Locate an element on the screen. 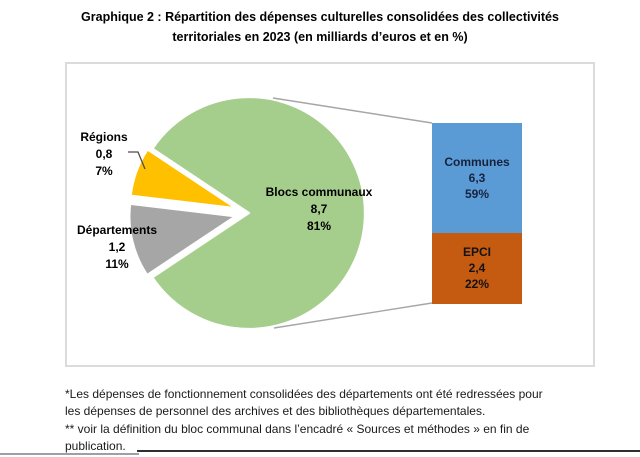 The width and height of the screenshot is (640, 457). communes-name: Communes is located at coordinates (477, 161).